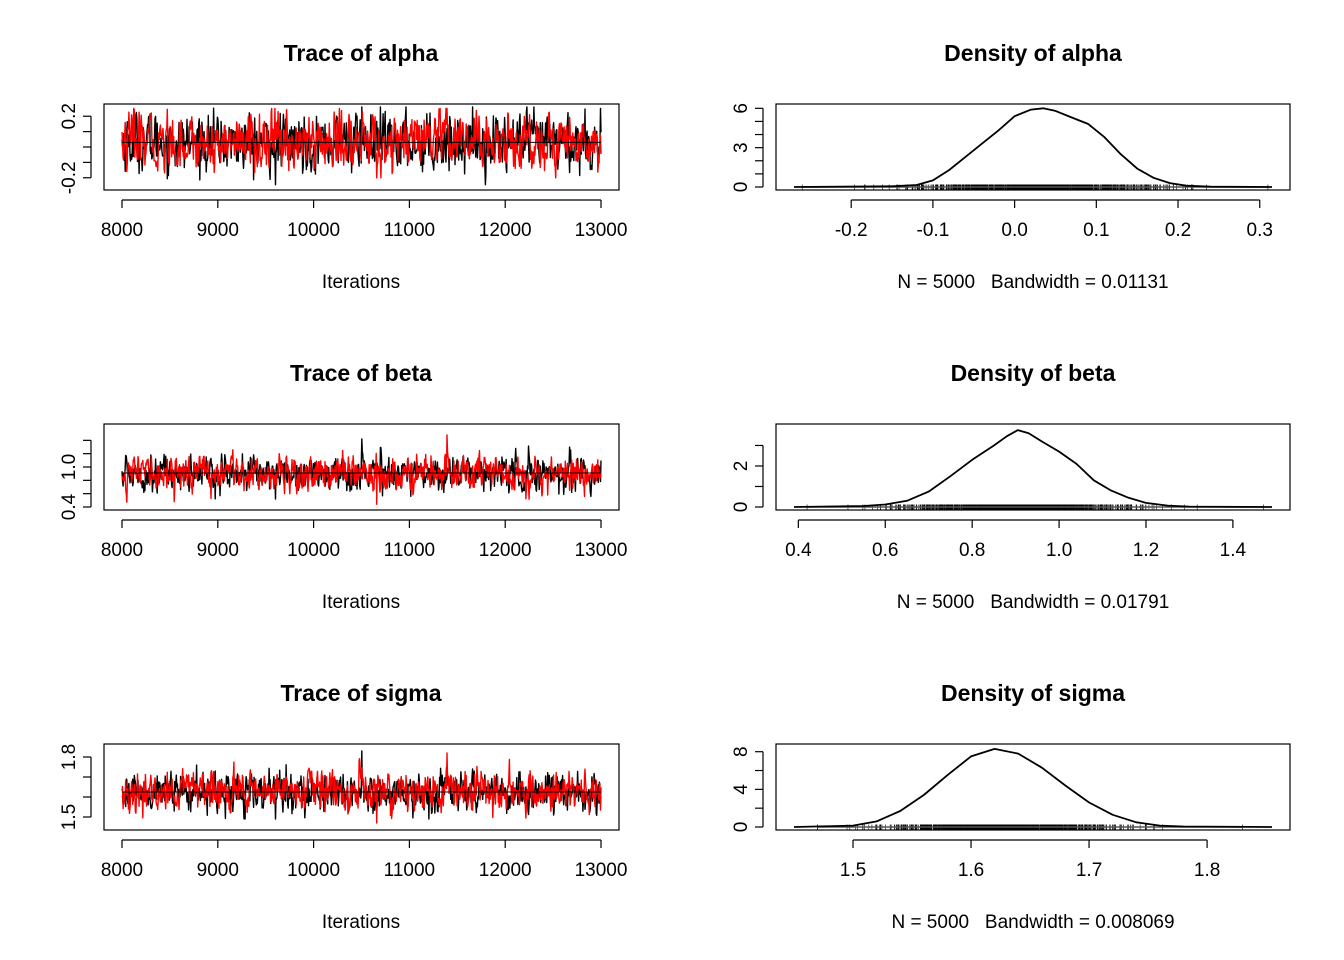 The image size is (1344, 960). Describe the element at coordinates (409, 870) in the screenshot. I see `trace-sigma-x-tick-label: 11000` at that location.